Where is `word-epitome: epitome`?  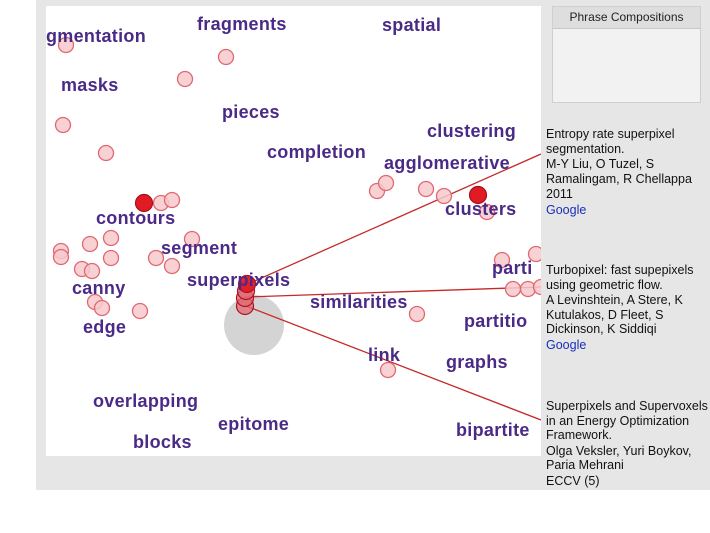
word-epitome: epitome is located at coordinates (254, 424).